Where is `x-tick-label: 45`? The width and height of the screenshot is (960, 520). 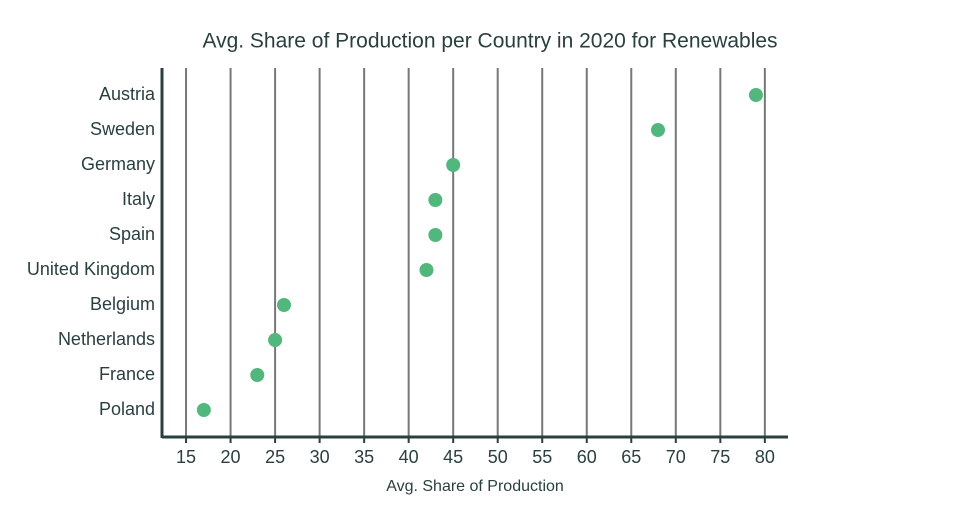 x-tick-label: 45 is located at coordinates (453, 457).